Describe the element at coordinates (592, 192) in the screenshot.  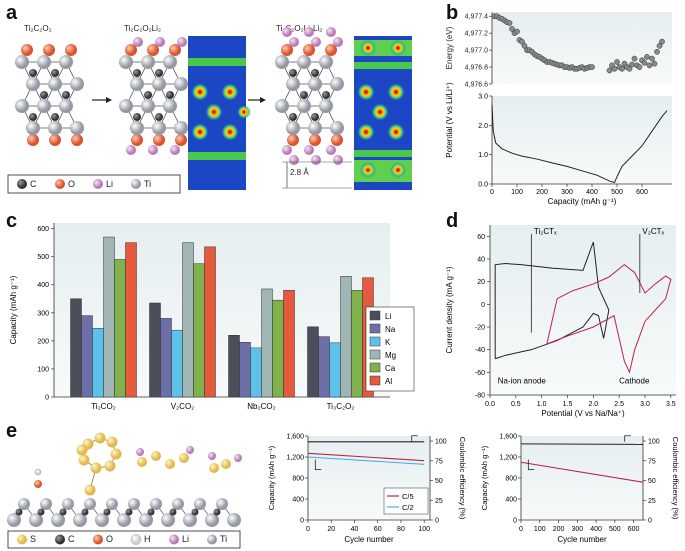
I see `potential-x-tick-label: 400` at that location.